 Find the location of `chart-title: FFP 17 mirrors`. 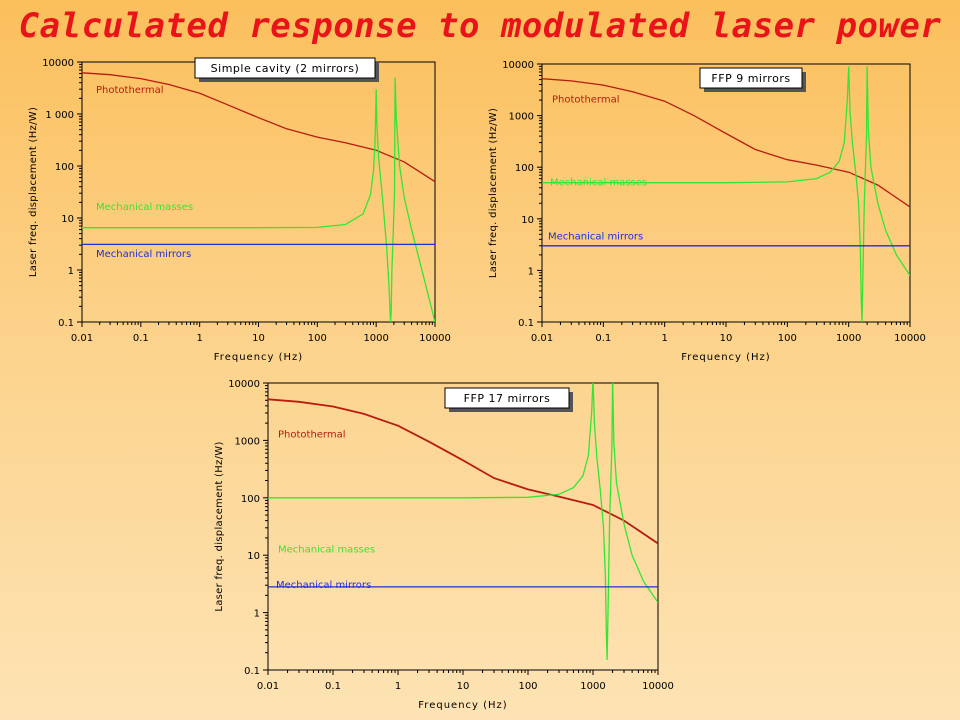

chart-title: FFP 17 mirrors is located at coordinates (507, 398).